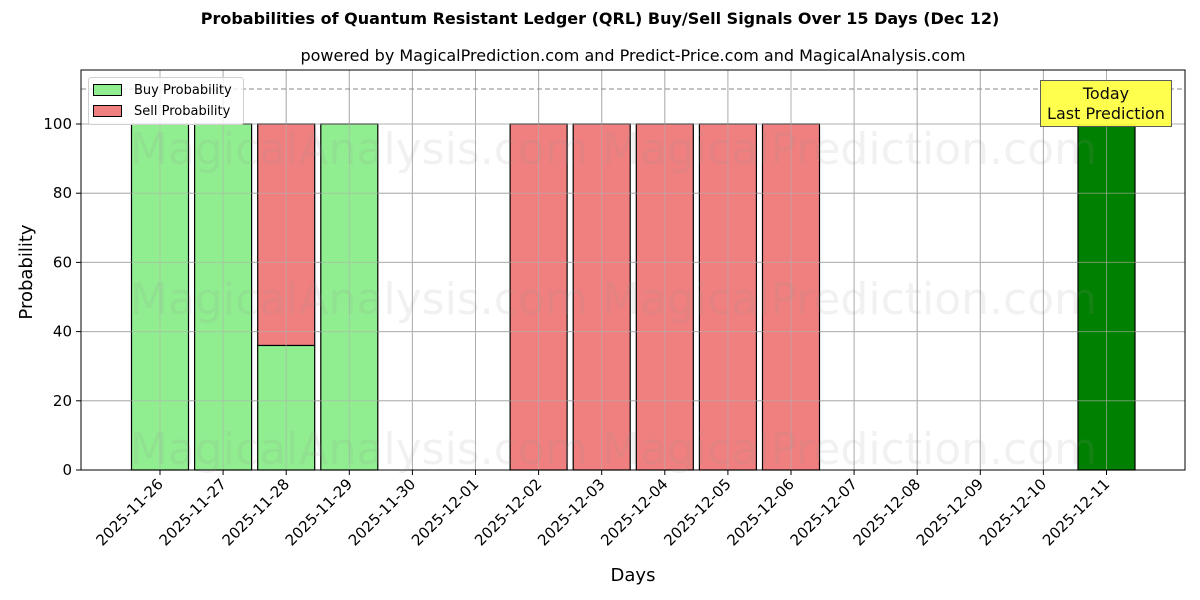 The height and width of the screenshot is (600, 1200). What do you see at coordinates (1106, 113) in the screenshot?
I see `annotation-line-2: Last Prediction` at bounding box center [1106, 113].